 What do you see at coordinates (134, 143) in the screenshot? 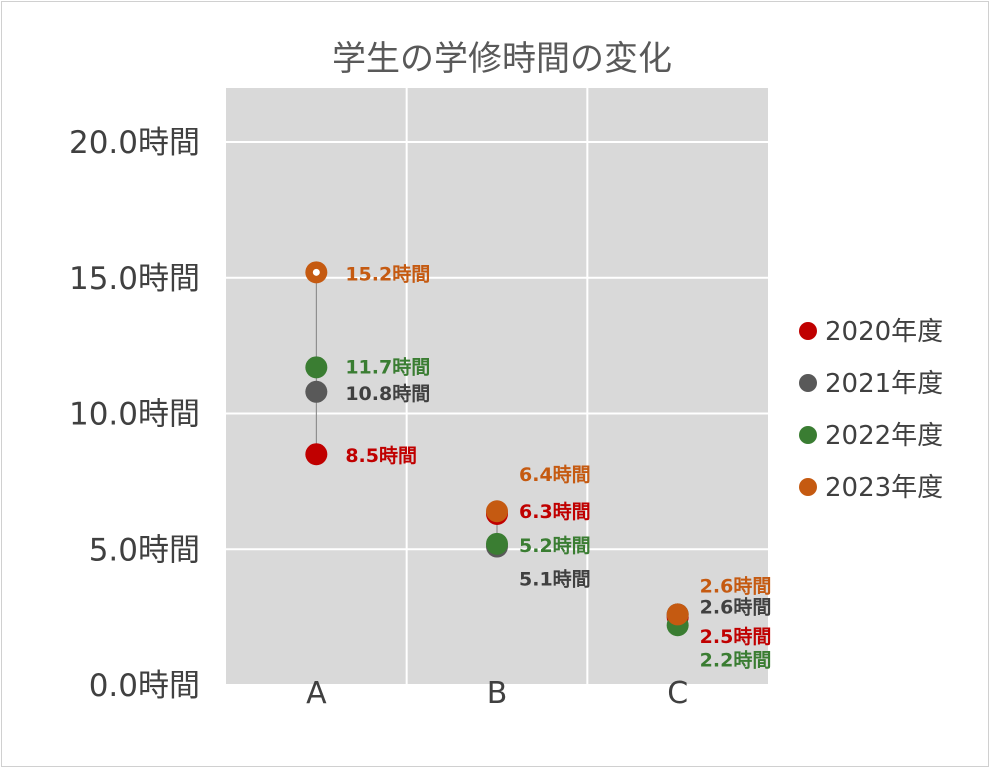
I see `y-tick-label: 20.0時間` at bounding box center [134, 143].